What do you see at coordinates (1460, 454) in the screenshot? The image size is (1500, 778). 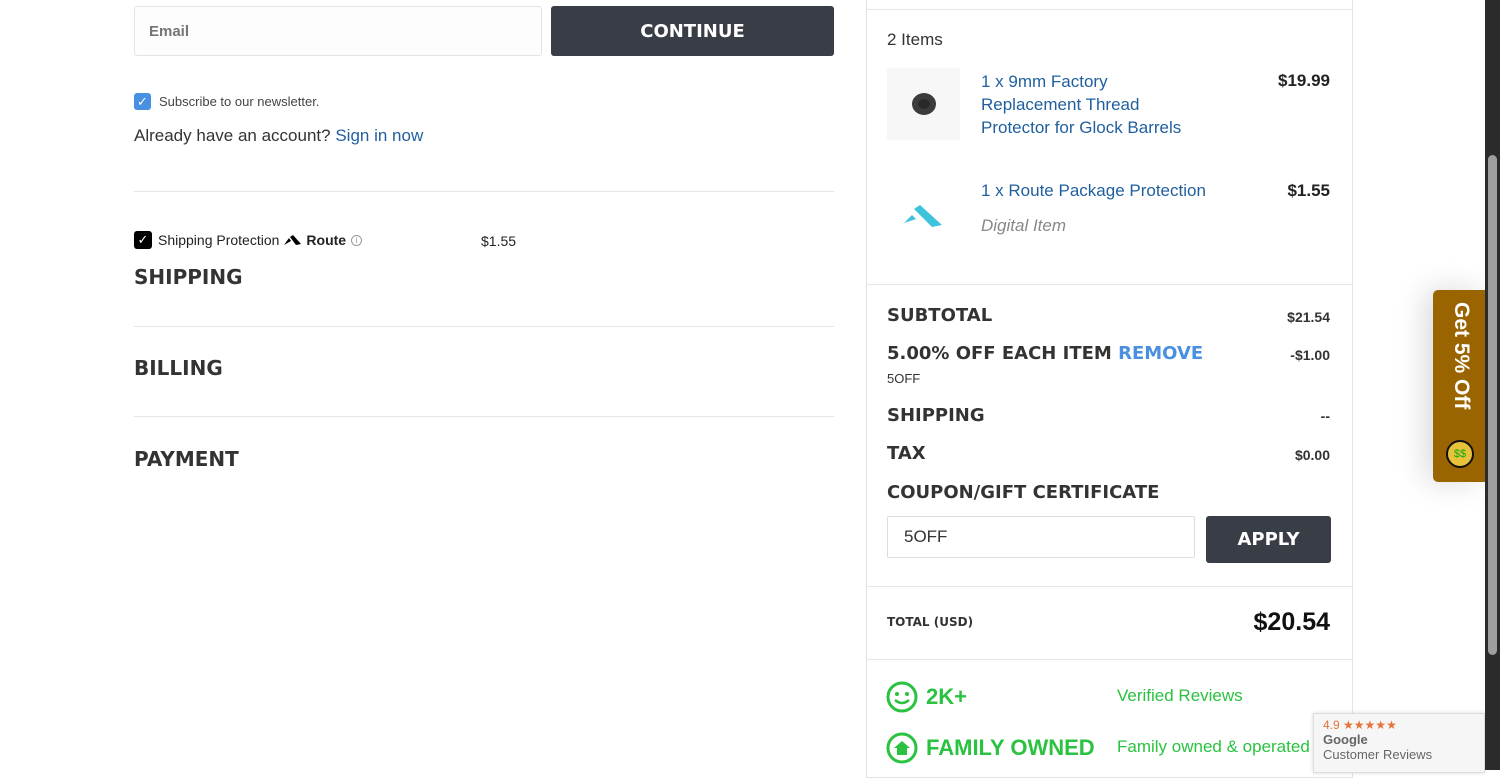 I see `money-face-icon: $$` at bounding box center [1460, 454].